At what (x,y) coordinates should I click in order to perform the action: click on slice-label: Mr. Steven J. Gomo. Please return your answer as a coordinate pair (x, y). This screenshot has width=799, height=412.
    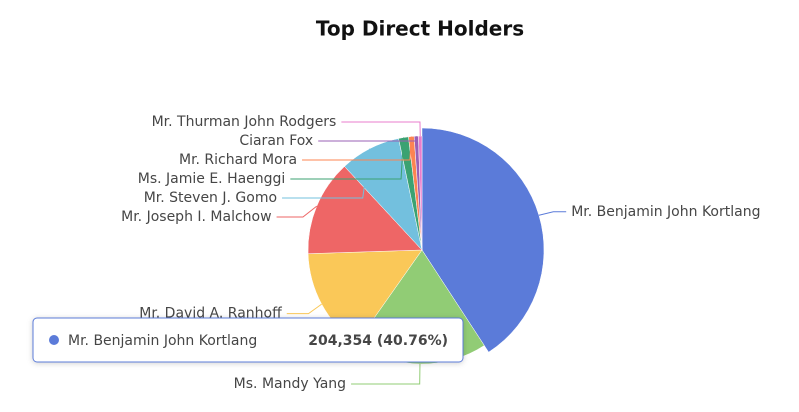
    Looking at the image, I should click on (210, 198).